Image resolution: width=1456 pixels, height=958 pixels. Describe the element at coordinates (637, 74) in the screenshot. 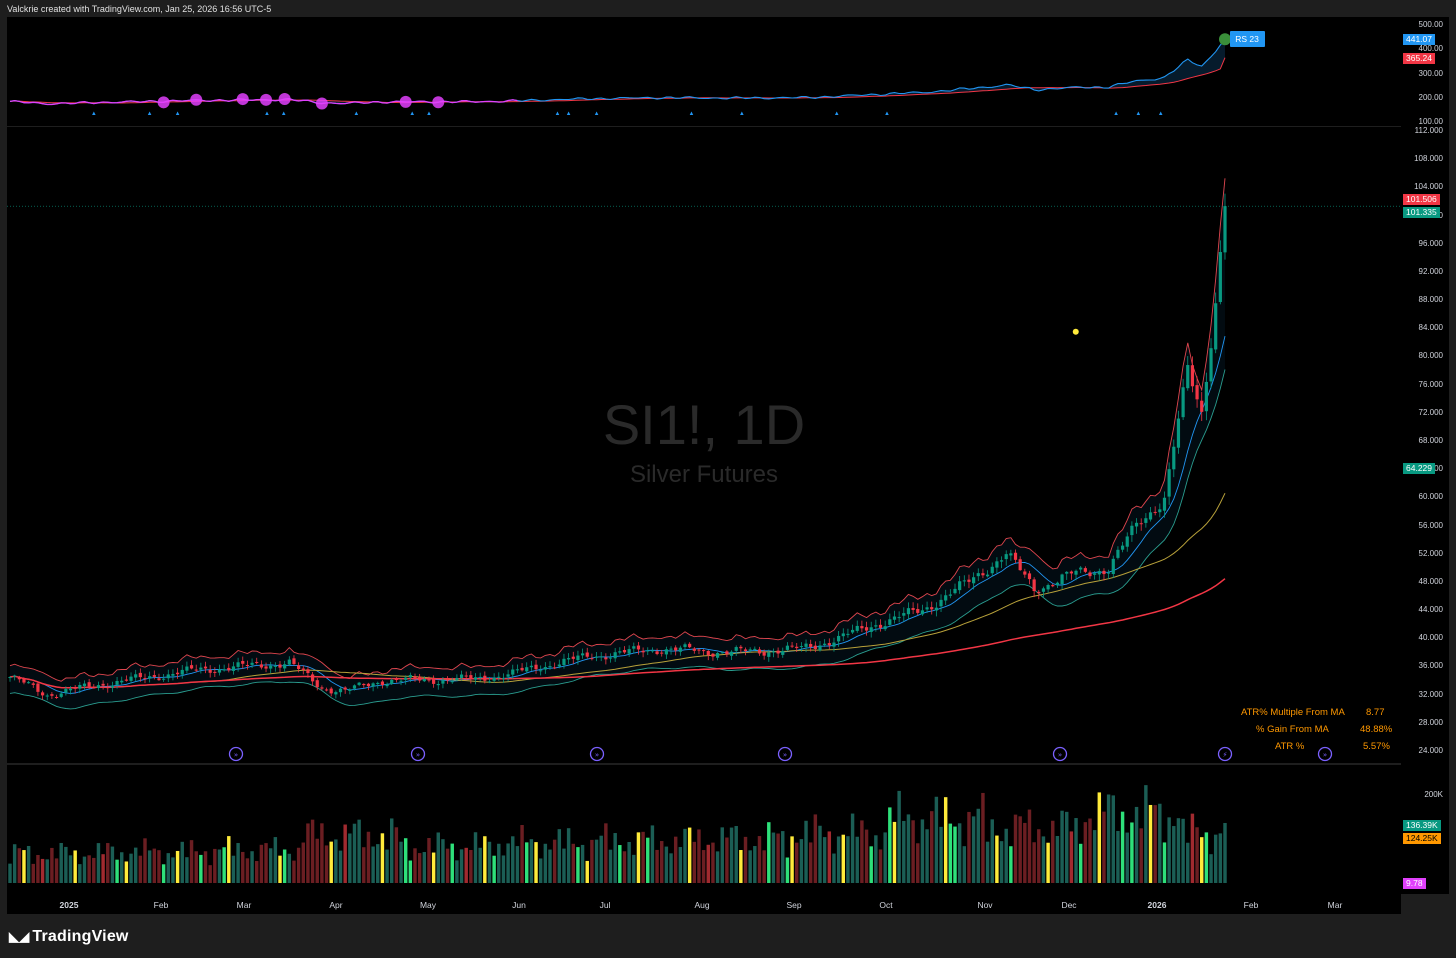

I see `rs-line-chart: ▲ ▲ ▲ ▲ ▲ ▲ ▲ ▲ ▲ ▲ ▲ ▲ ▲ ▲ ▲ ▲ ▲ ▲ RS 23` at that location.